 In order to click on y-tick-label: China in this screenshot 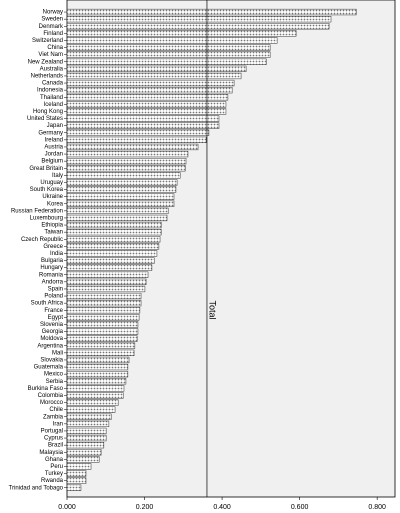, I will do `click(55, 48)`.